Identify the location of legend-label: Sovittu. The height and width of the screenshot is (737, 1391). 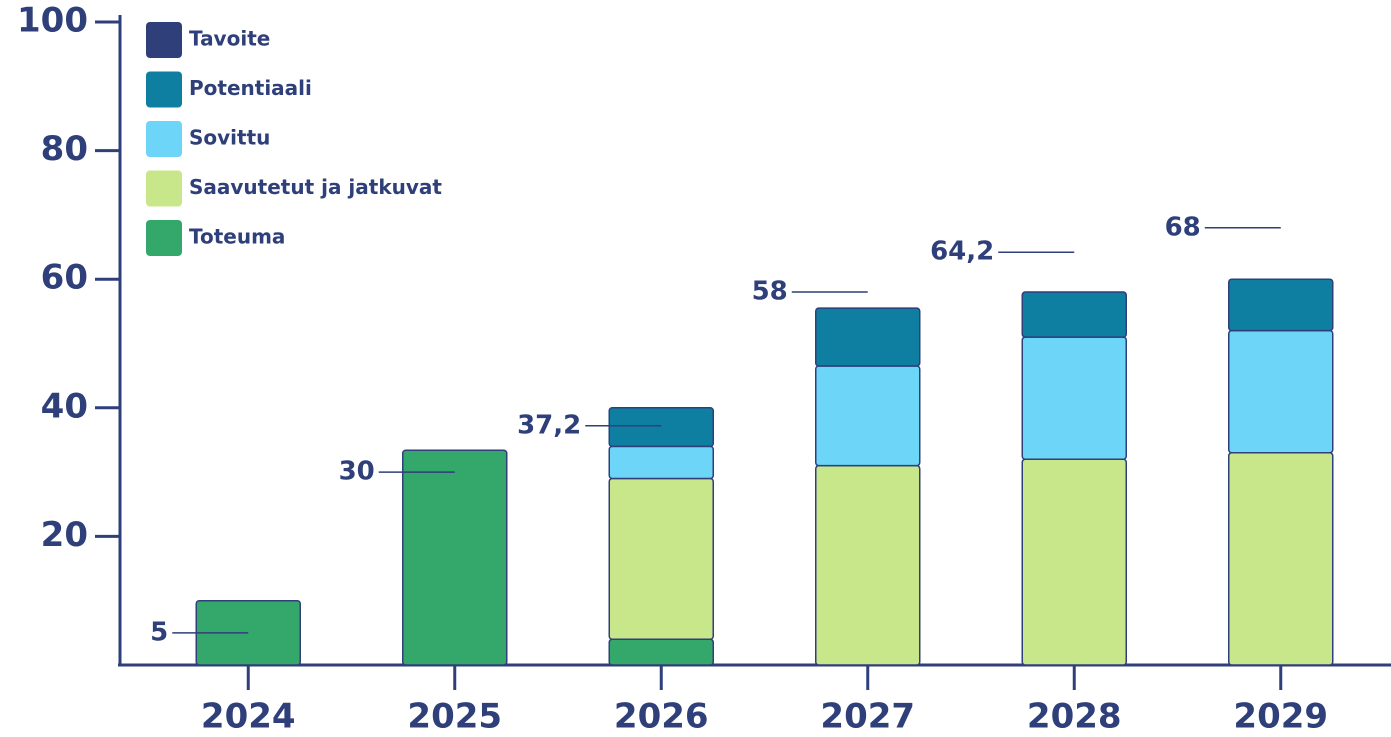
(229, 138).